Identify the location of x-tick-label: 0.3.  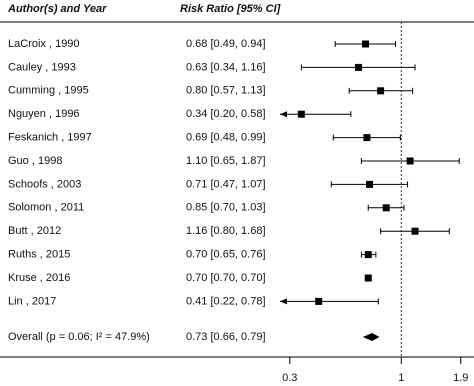
(289, 378).